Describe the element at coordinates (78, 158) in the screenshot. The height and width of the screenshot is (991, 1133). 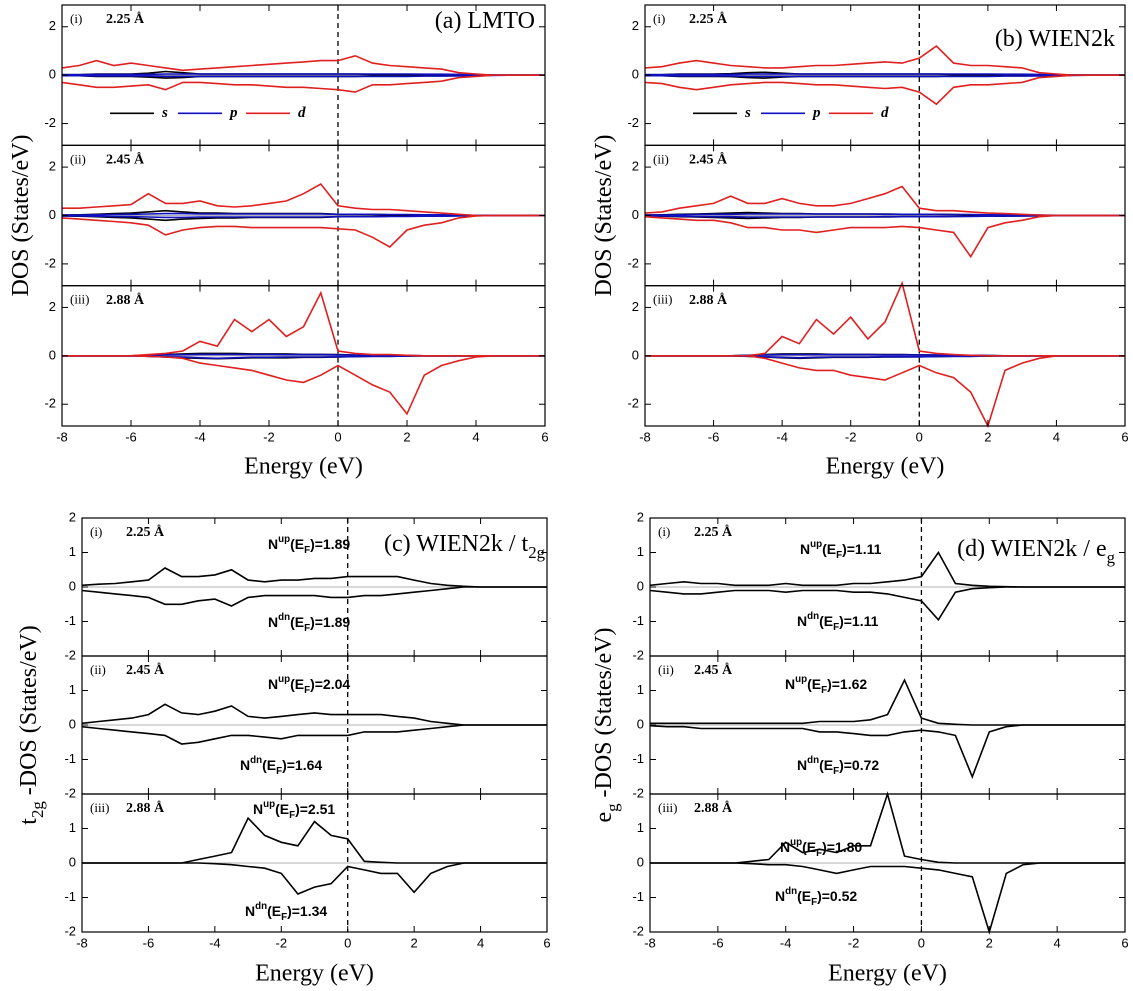
I see `subplot-label: (ii)` at that location.